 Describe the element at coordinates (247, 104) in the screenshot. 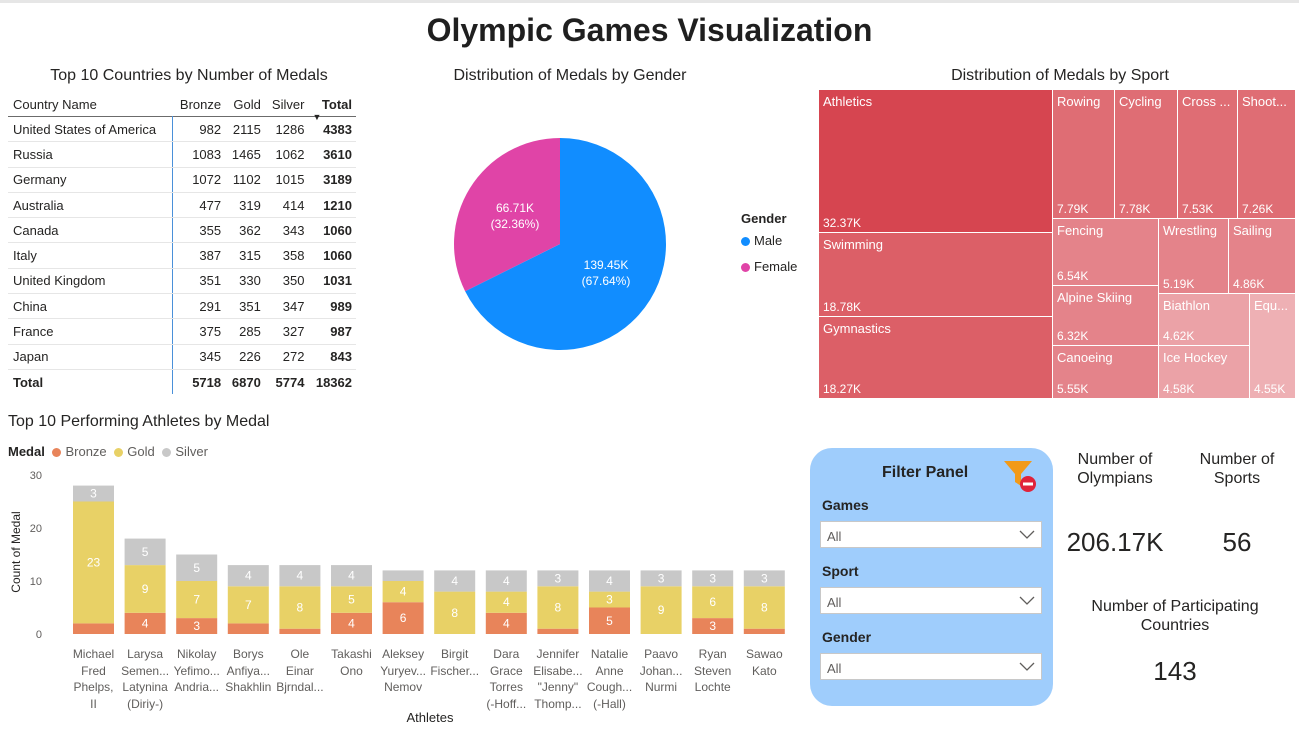

I see `column-header-gold: Gold` at that location.